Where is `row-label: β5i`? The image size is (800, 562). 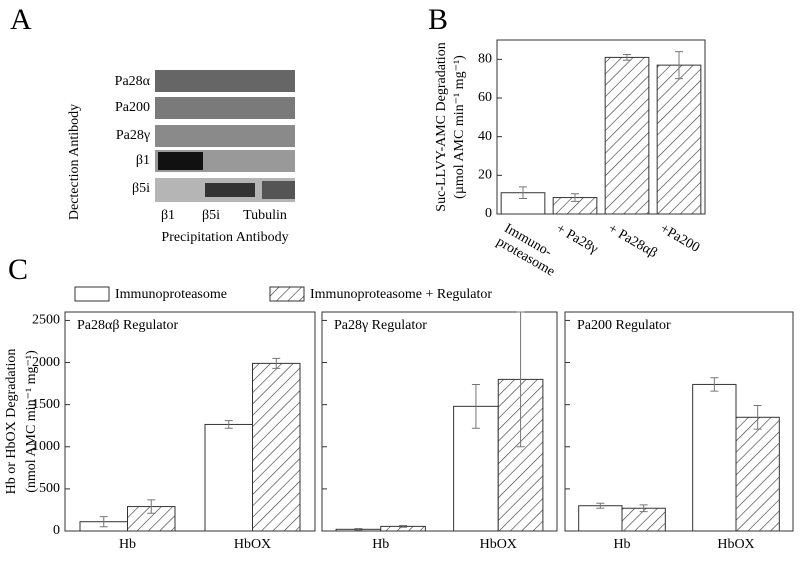 row-label: β5i is located at coordinates (141, 188).